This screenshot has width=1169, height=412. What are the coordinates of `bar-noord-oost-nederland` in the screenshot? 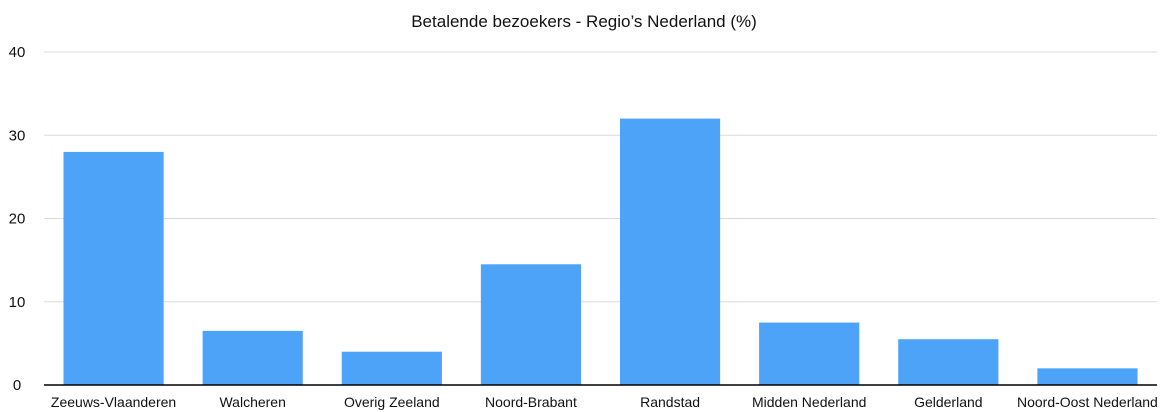 It's located at (1087, 376).